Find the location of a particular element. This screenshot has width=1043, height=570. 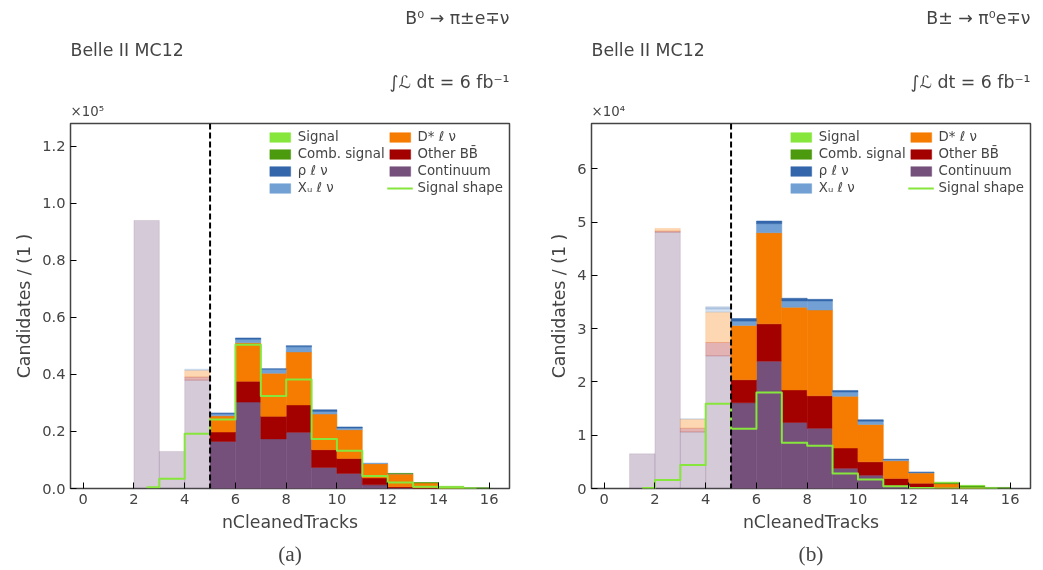

y-tick-label: 0.4 is located at coordinates (54, 374).